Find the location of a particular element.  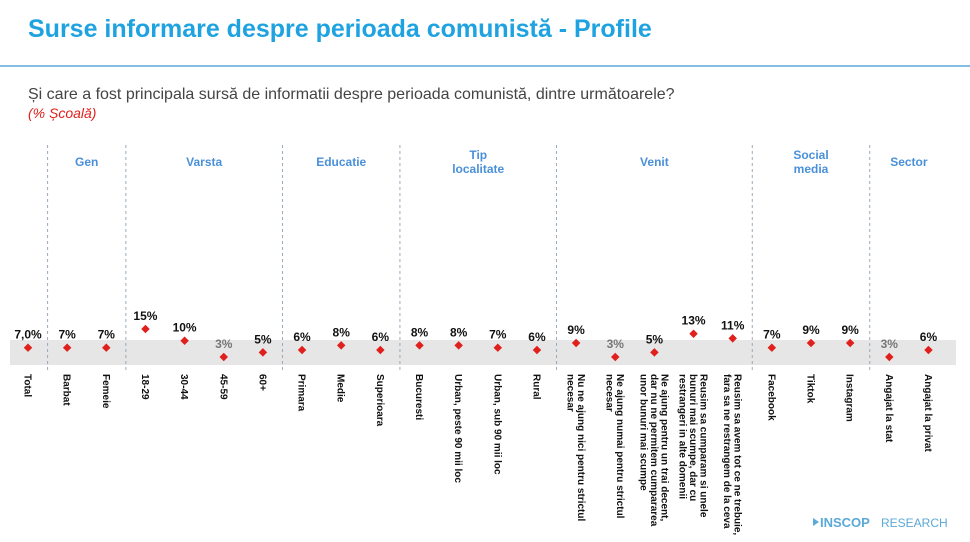

category-label: Angajat la privat is located at coordinates (927, 413).